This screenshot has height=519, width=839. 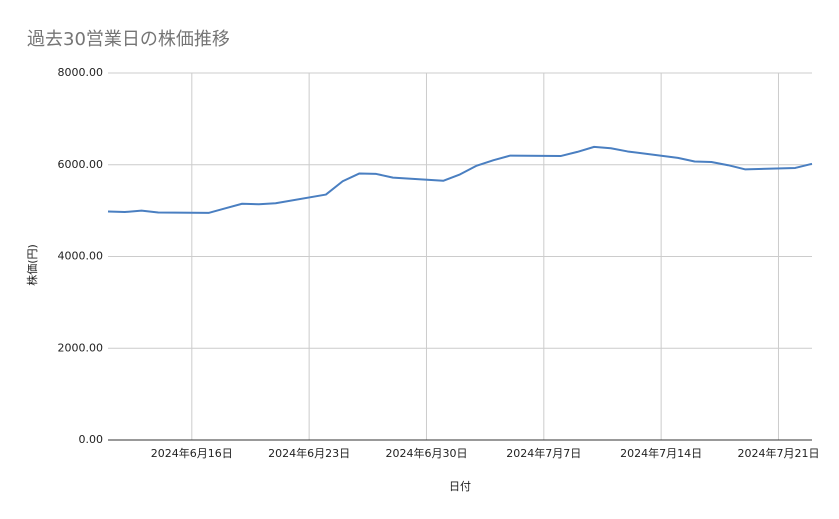 What do you see at coordinates (426, 453) in the screenshot?
I see `x-tick-label: 2024年6月30日` at bounding box center [426, 453].